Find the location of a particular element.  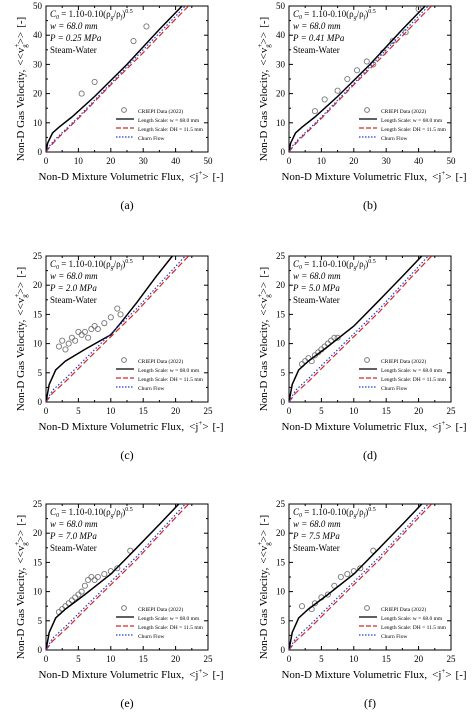

panel-label: (d) is located at coordinates (370, 455).